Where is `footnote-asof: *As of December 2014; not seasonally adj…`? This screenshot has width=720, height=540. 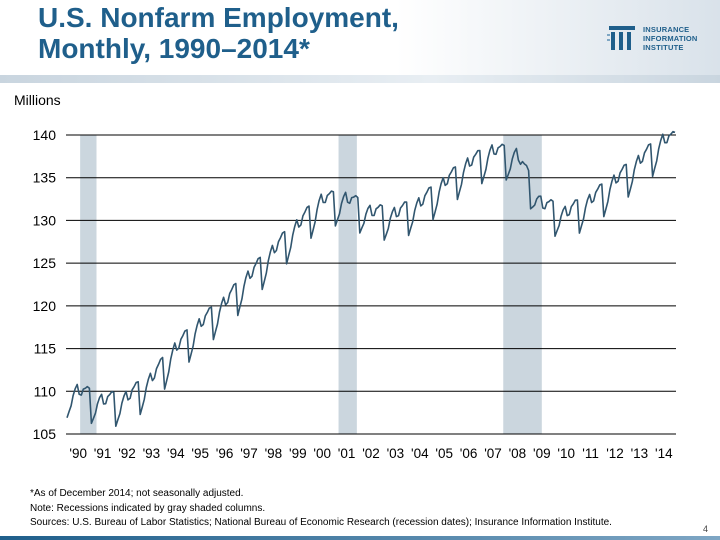
footnote-asof: *As of December 2014; not seasonally adj… is located at coordinates (137, 493).